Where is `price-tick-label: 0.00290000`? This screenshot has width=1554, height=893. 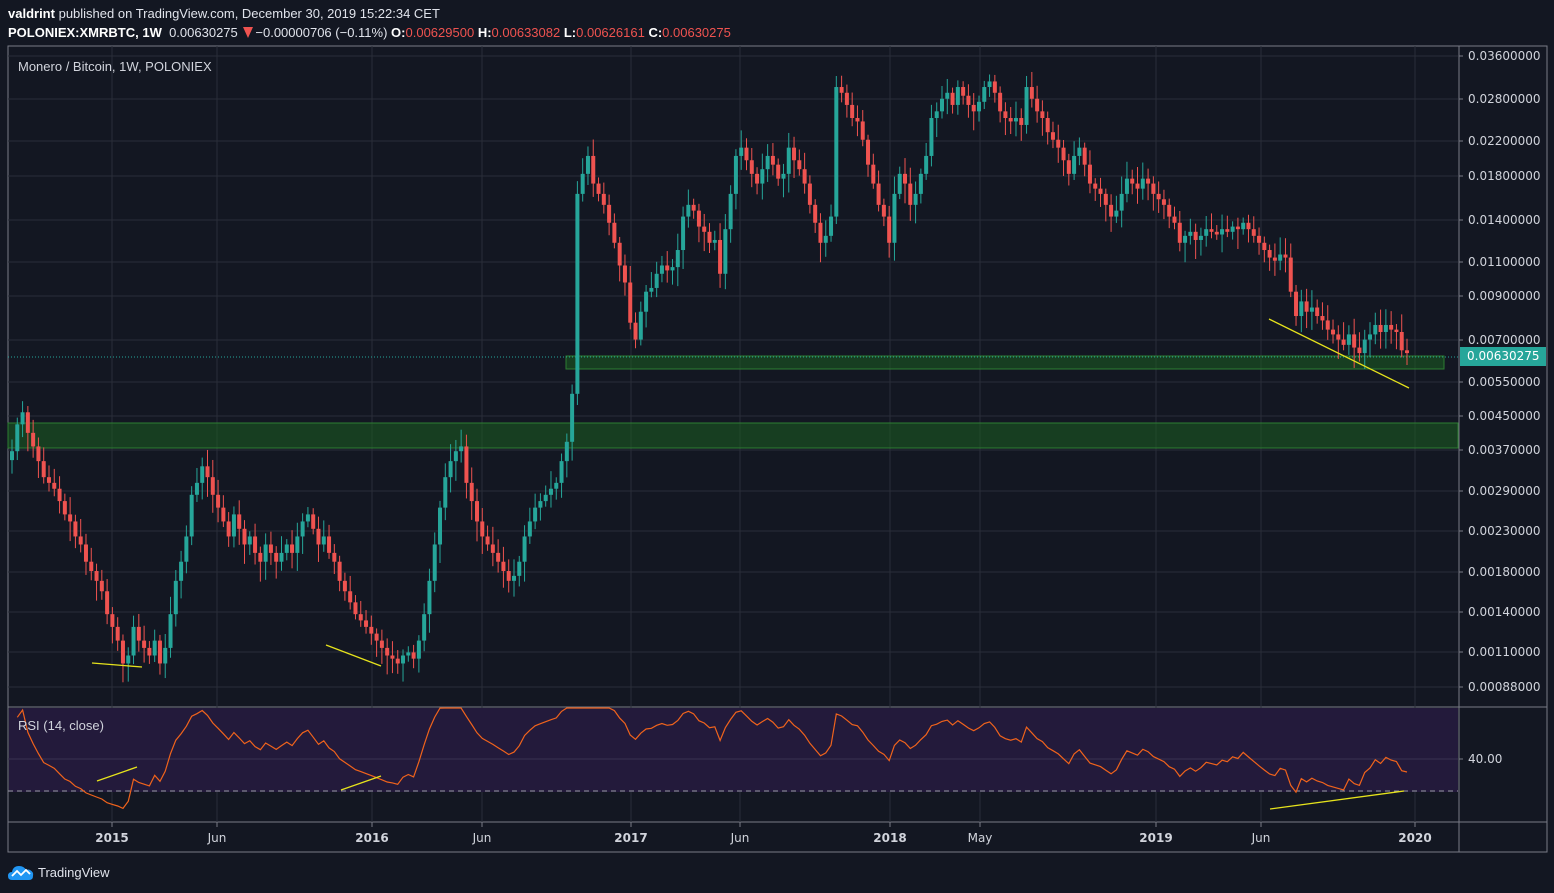 price-tick-label: 0.00290000 is located at coordinates (1504, 491).